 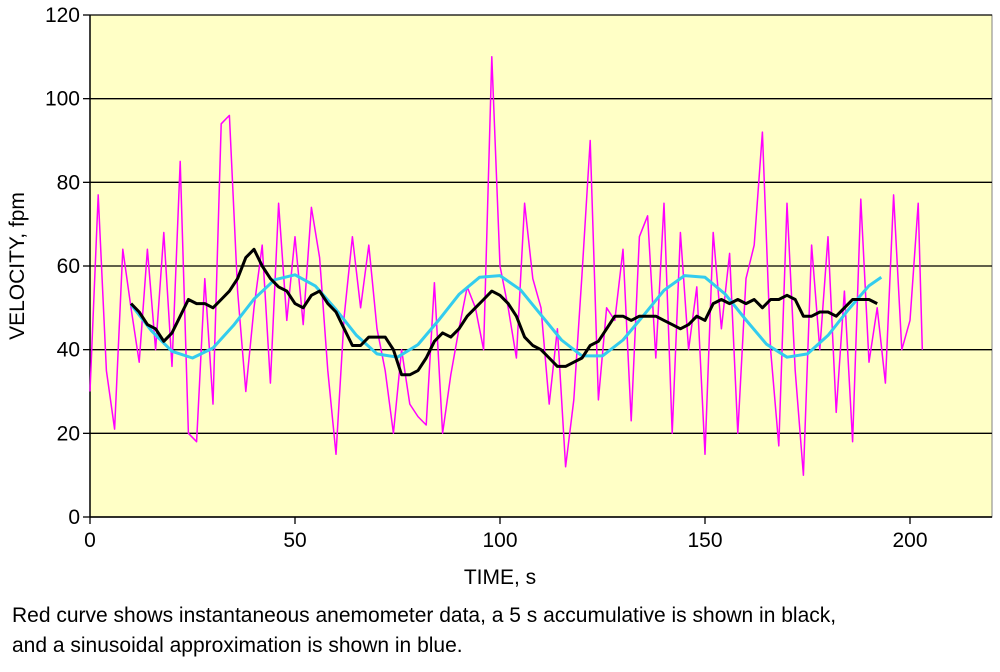 What do you see at coordinates (704, 540) in the screenshot?
I see `x-tick-label: 150` at bounding box center [704, 540].